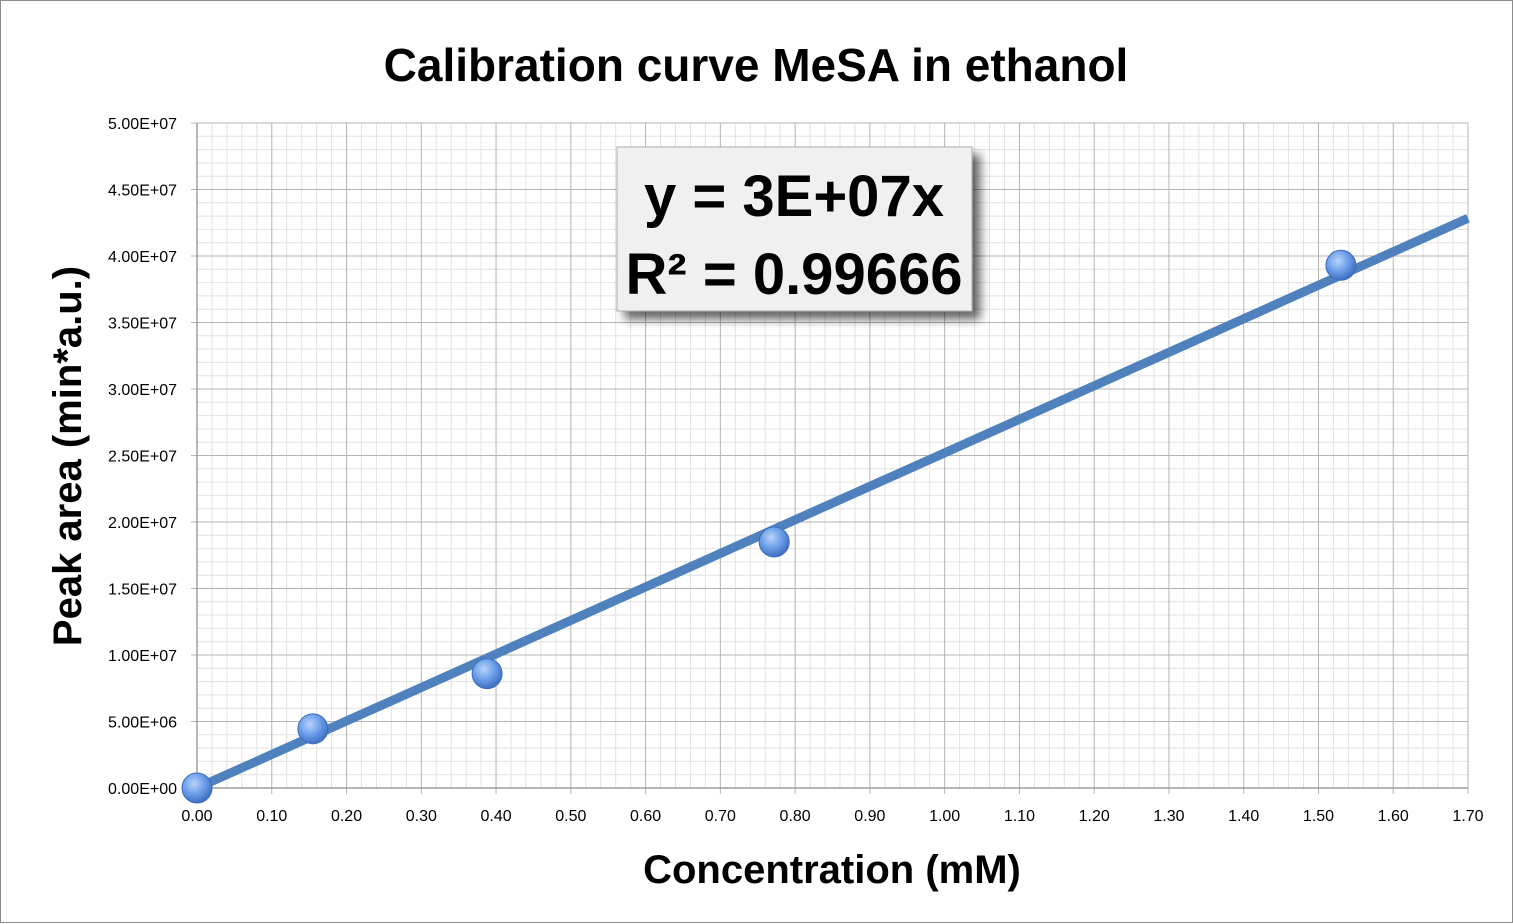  I want to click on x-tick-label: 1.10, so click(1019, 816).